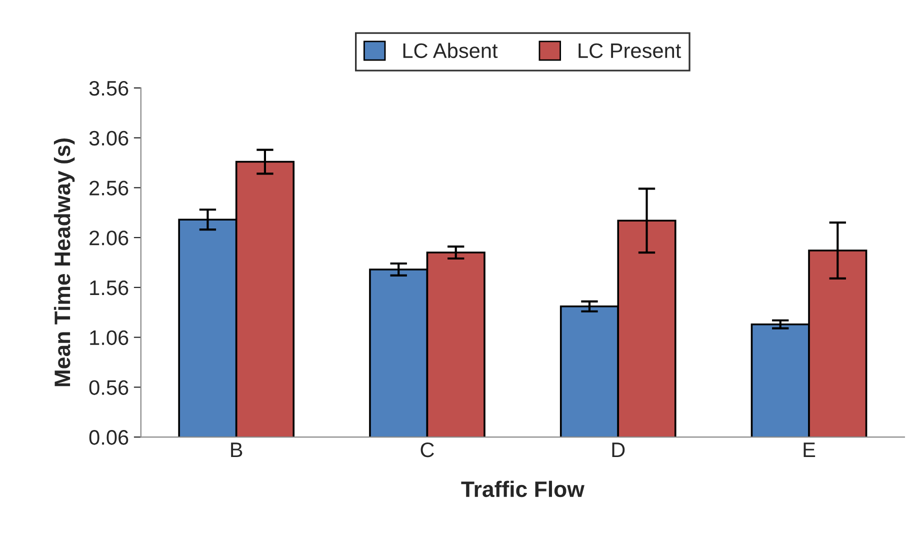 The height and width of the screenshot is (533, 909). Describe the element at coordinates (427, 450) in the screenshot. I see `x-tick-label: C` at that location.